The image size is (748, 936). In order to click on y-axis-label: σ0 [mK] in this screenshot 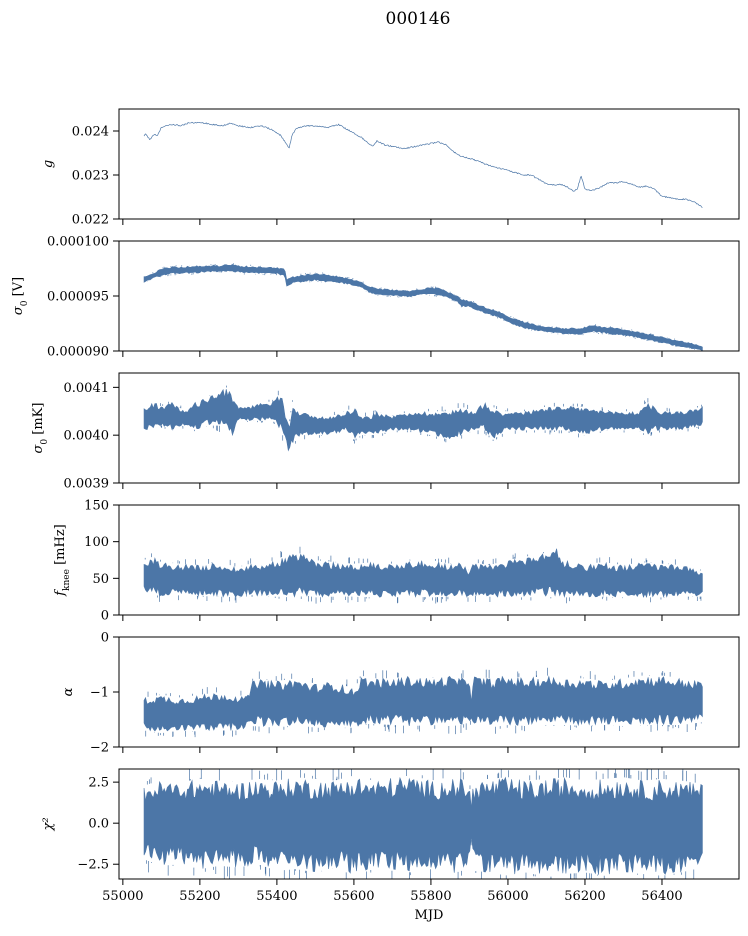, I will do `click(40, 428)`.